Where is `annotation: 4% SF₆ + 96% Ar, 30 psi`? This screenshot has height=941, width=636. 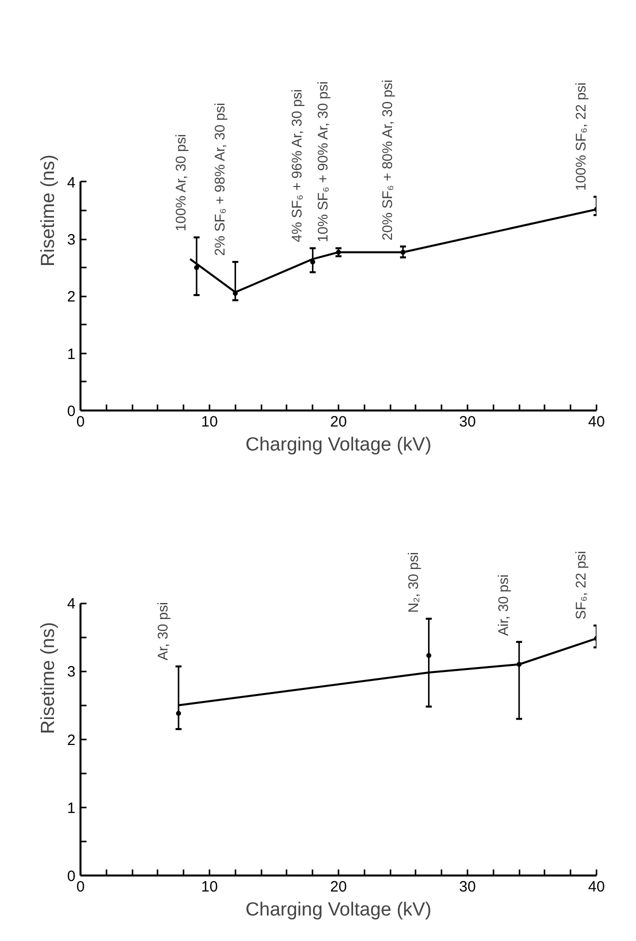 annotation: 4% SF₆ + 96% Ar, 30 psi is located at coordinates (296, 165).